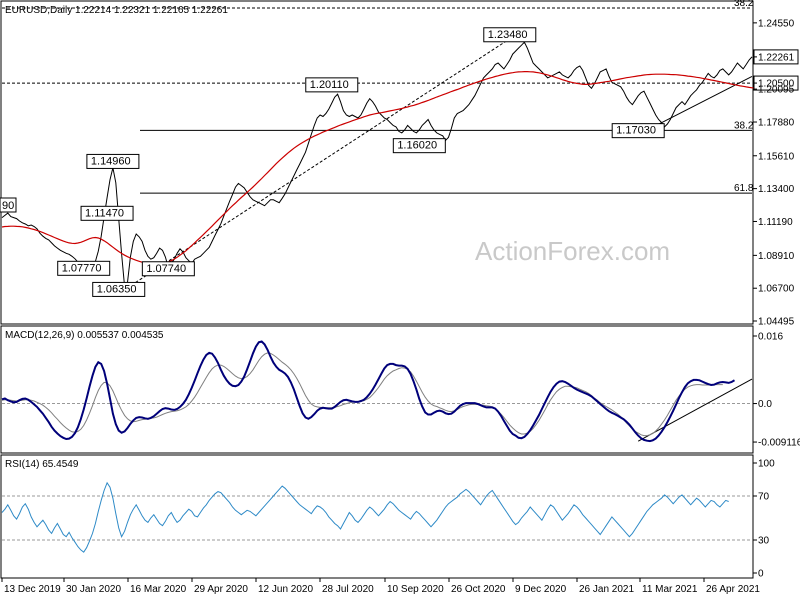 This screenshot has width=800, height=600. Describe the element at coordinates (776, 123) in the screenshot. I see `price-tick-label-4: 1.17880` at that location.